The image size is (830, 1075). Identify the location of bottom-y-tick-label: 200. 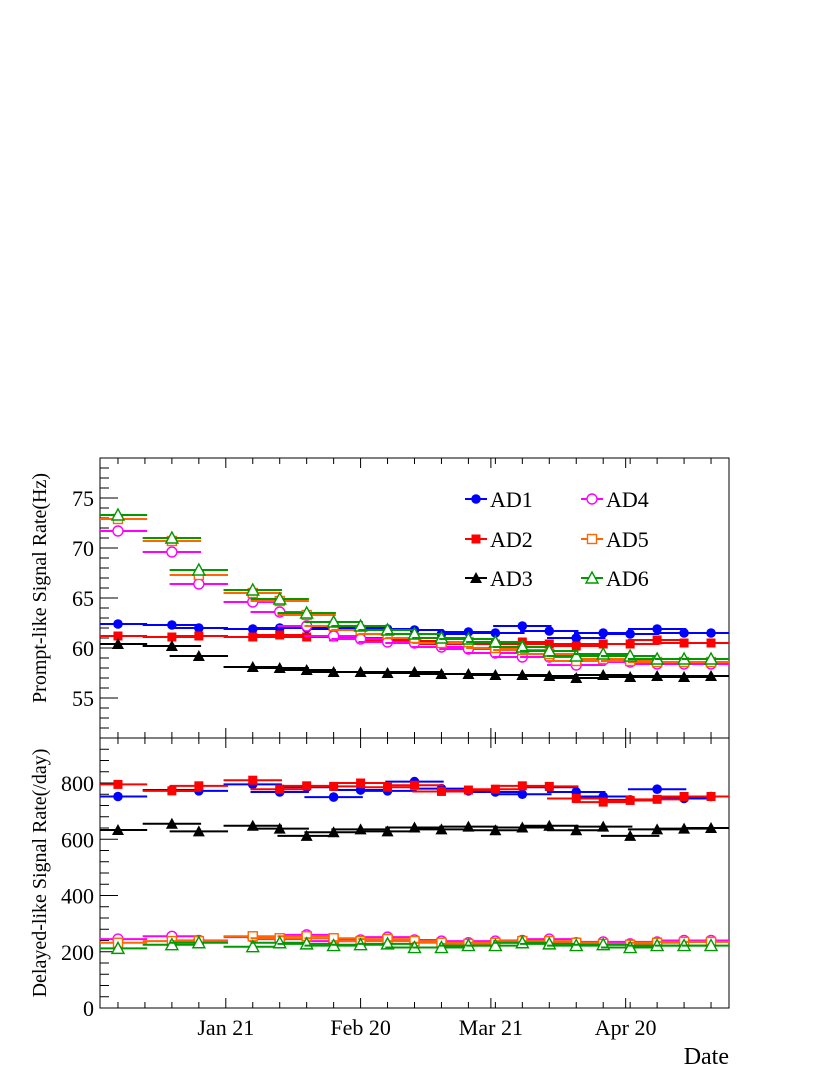
(77, 952).